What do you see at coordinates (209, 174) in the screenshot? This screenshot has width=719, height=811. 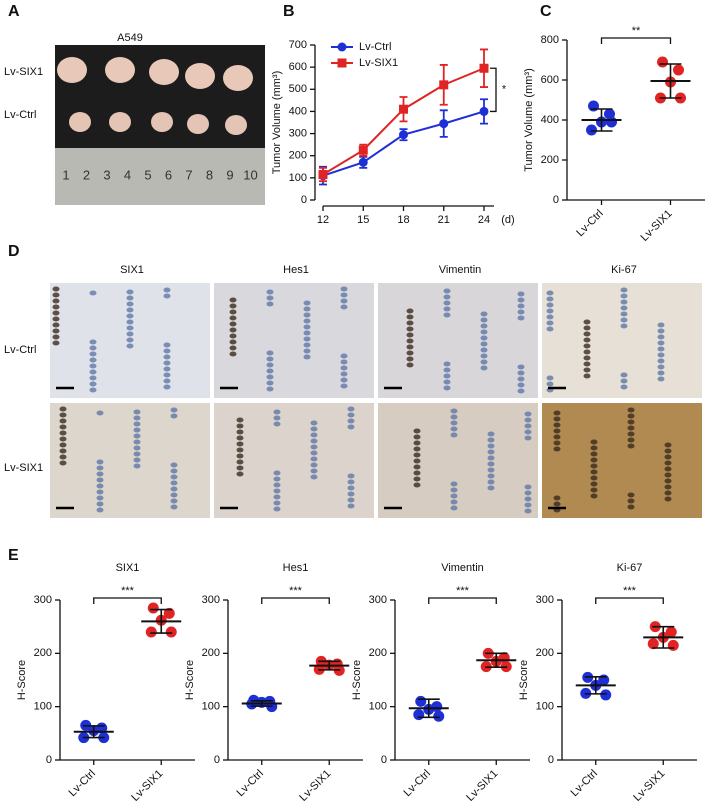 I see `ruler-number: 8` at bounding box center [209, 174].